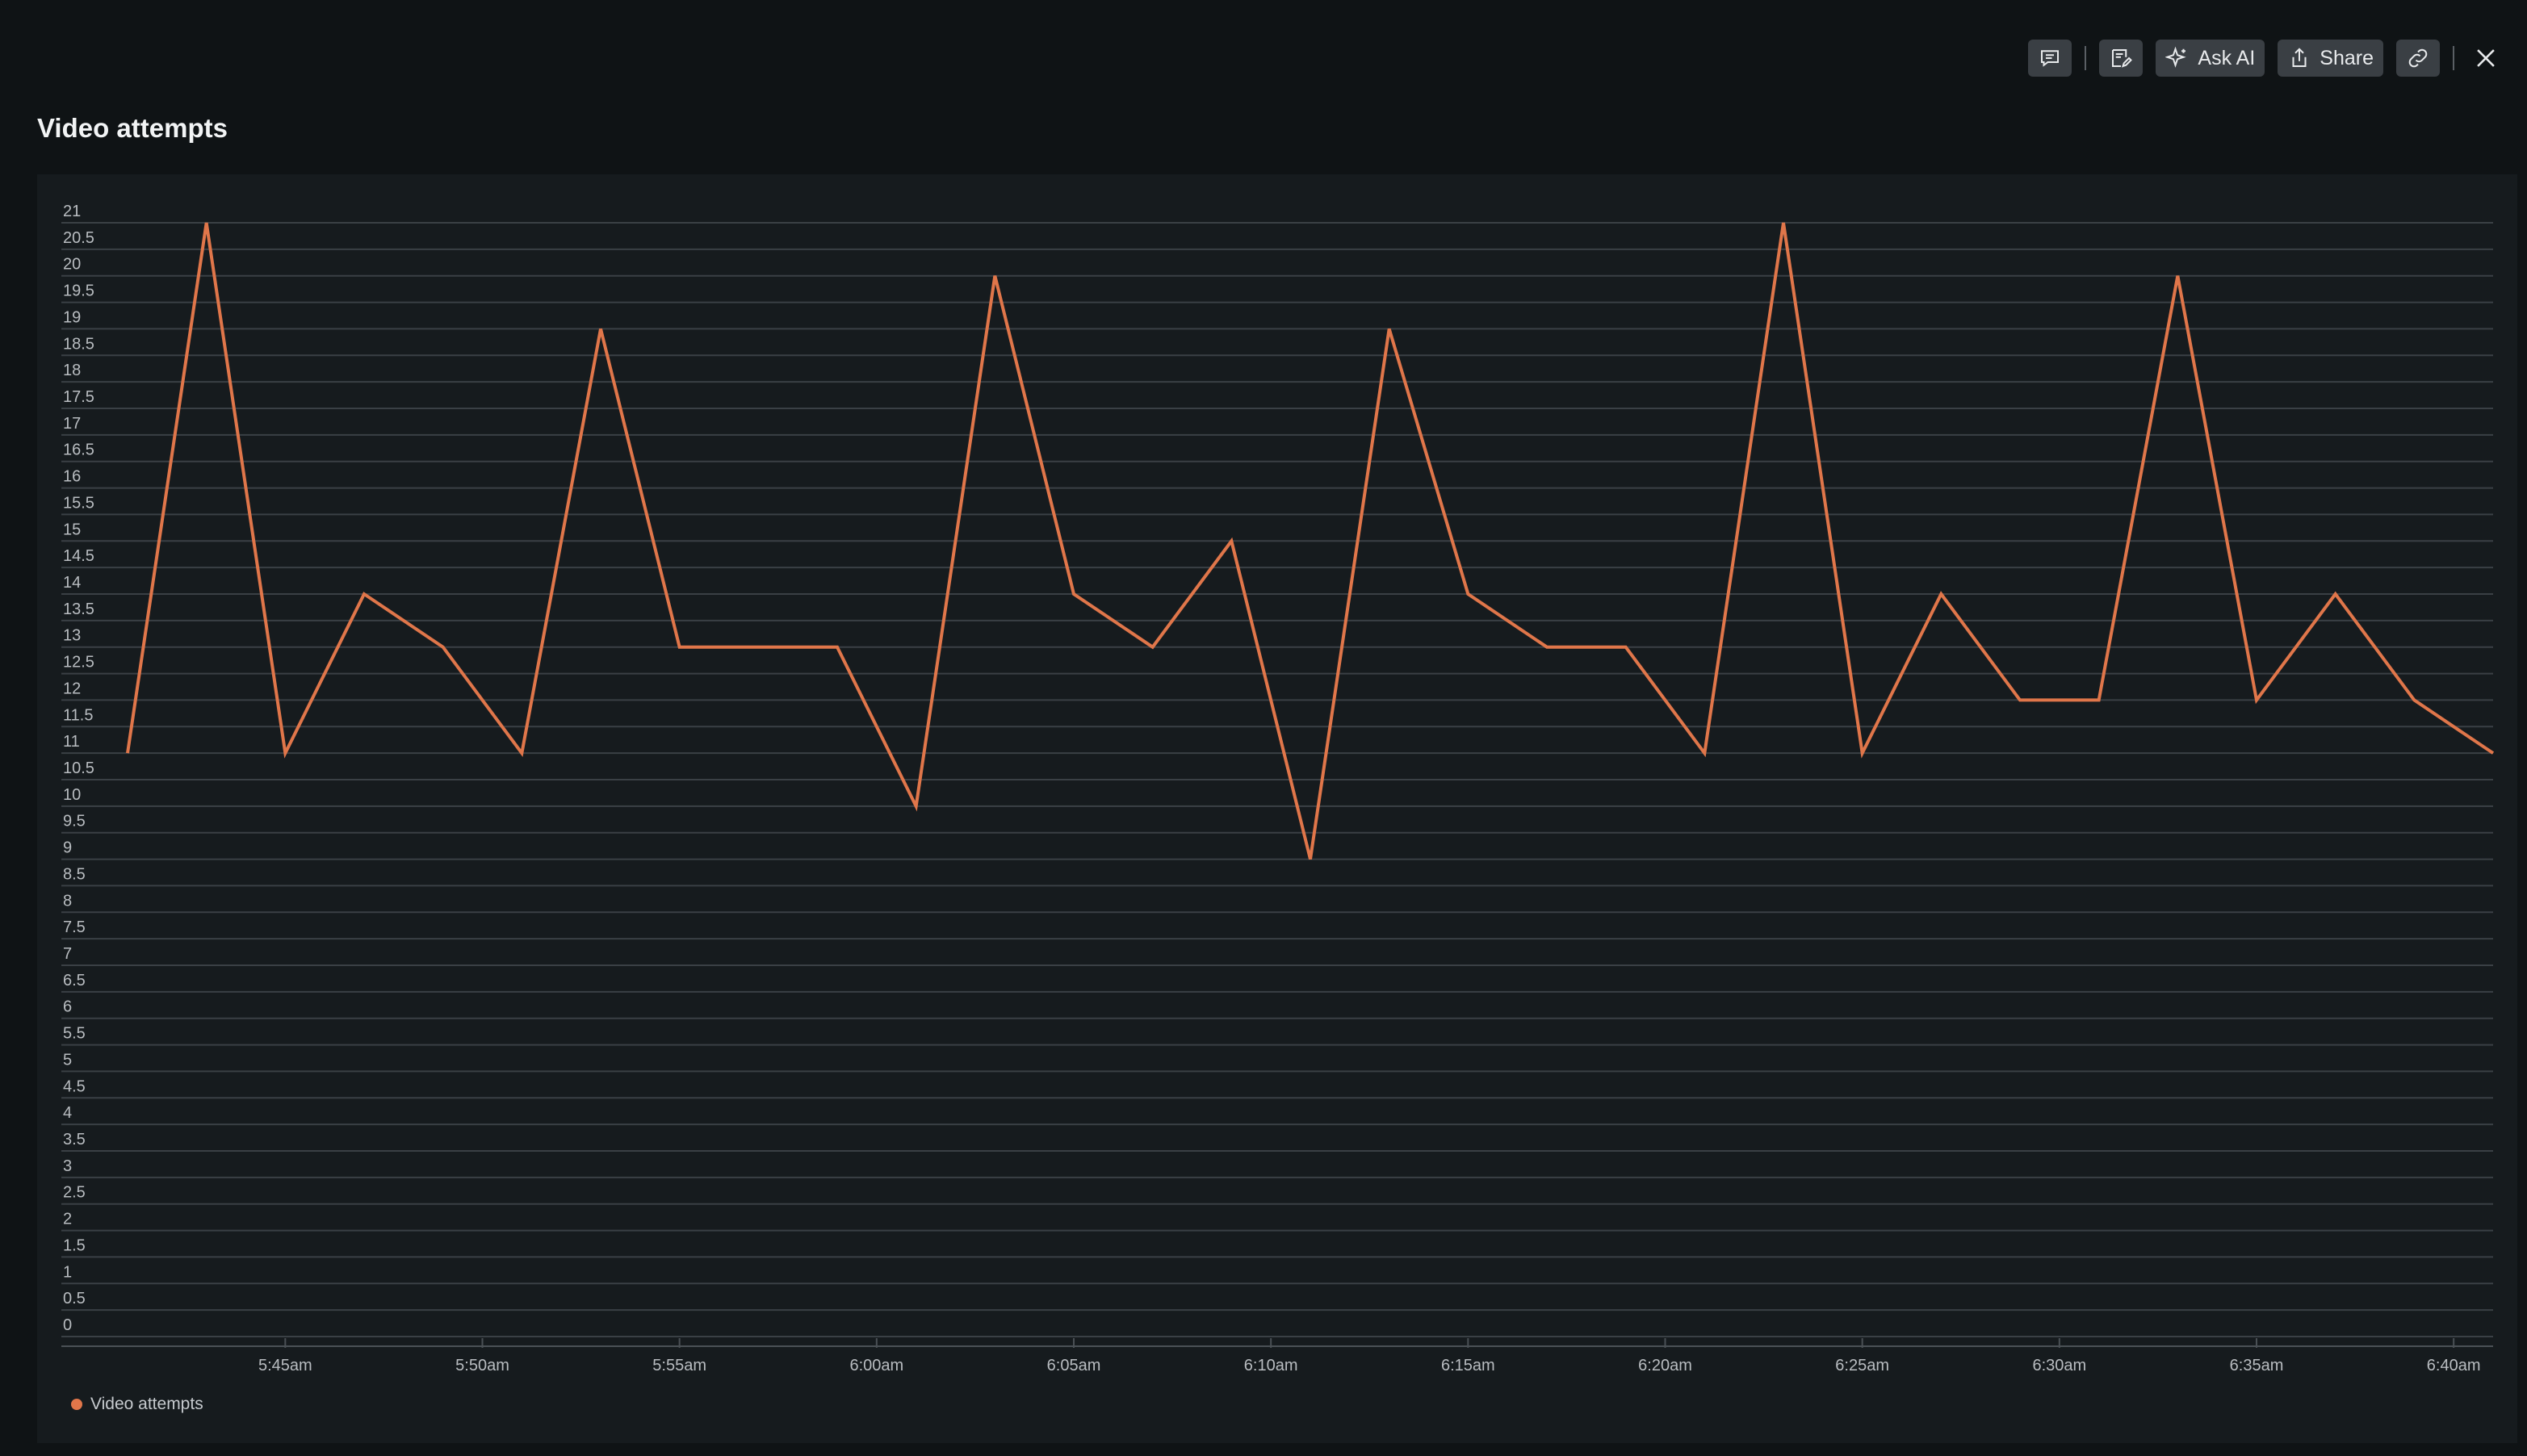 Image resolution: width=2527 pixels, height=1456 pixels. I want to click on y-tick-label: 5, so click(68, 1060).